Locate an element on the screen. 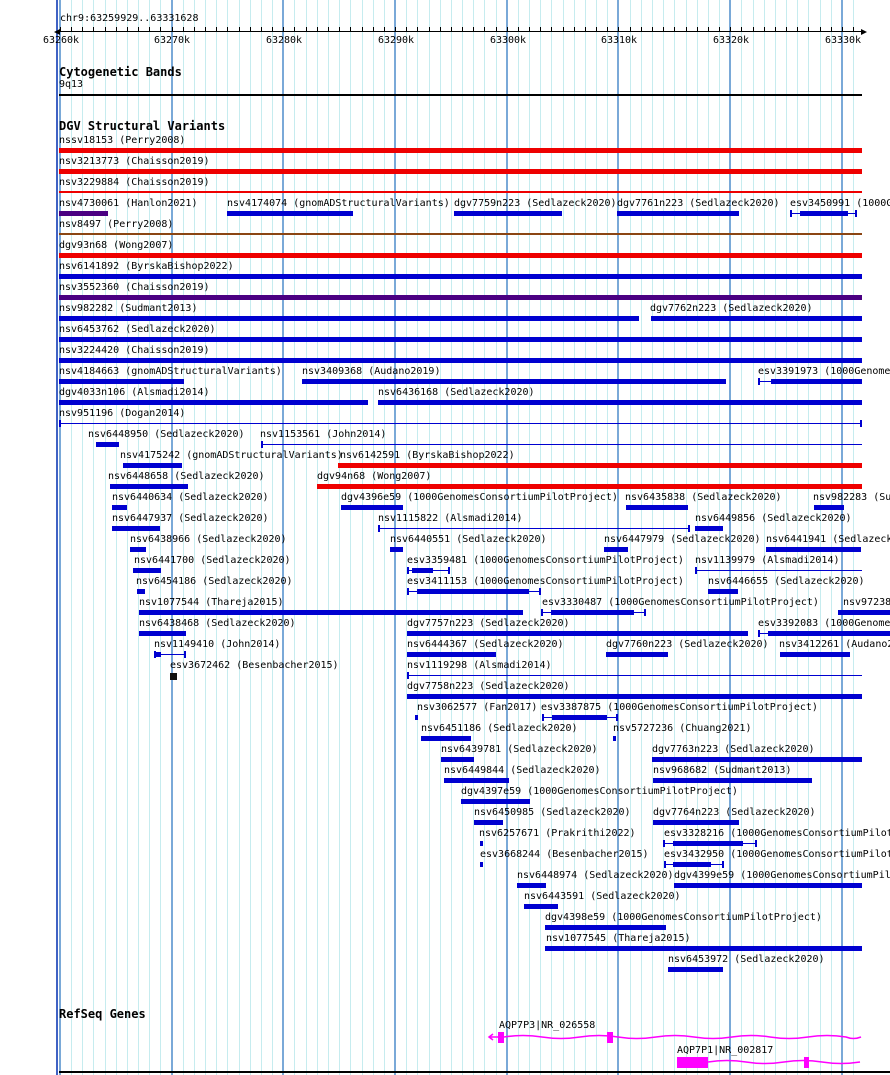  variant-label: nsv1077544 (Thareja2015) is located at coordinates (211, 602).